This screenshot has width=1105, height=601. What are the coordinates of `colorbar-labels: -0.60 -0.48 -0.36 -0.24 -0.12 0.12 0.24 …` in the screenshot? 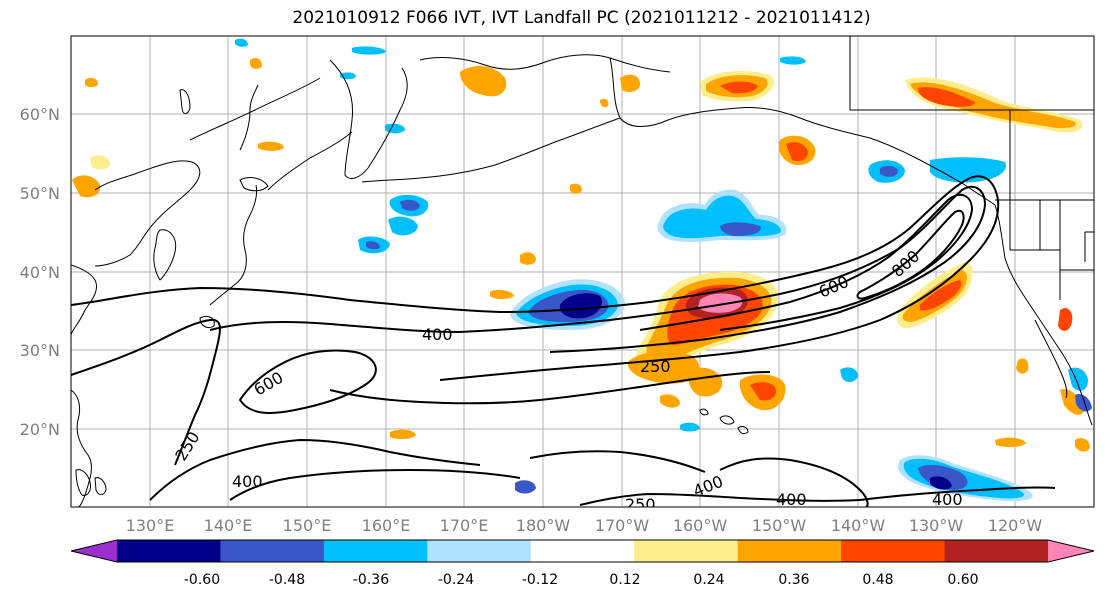 It's located at (581, 580).